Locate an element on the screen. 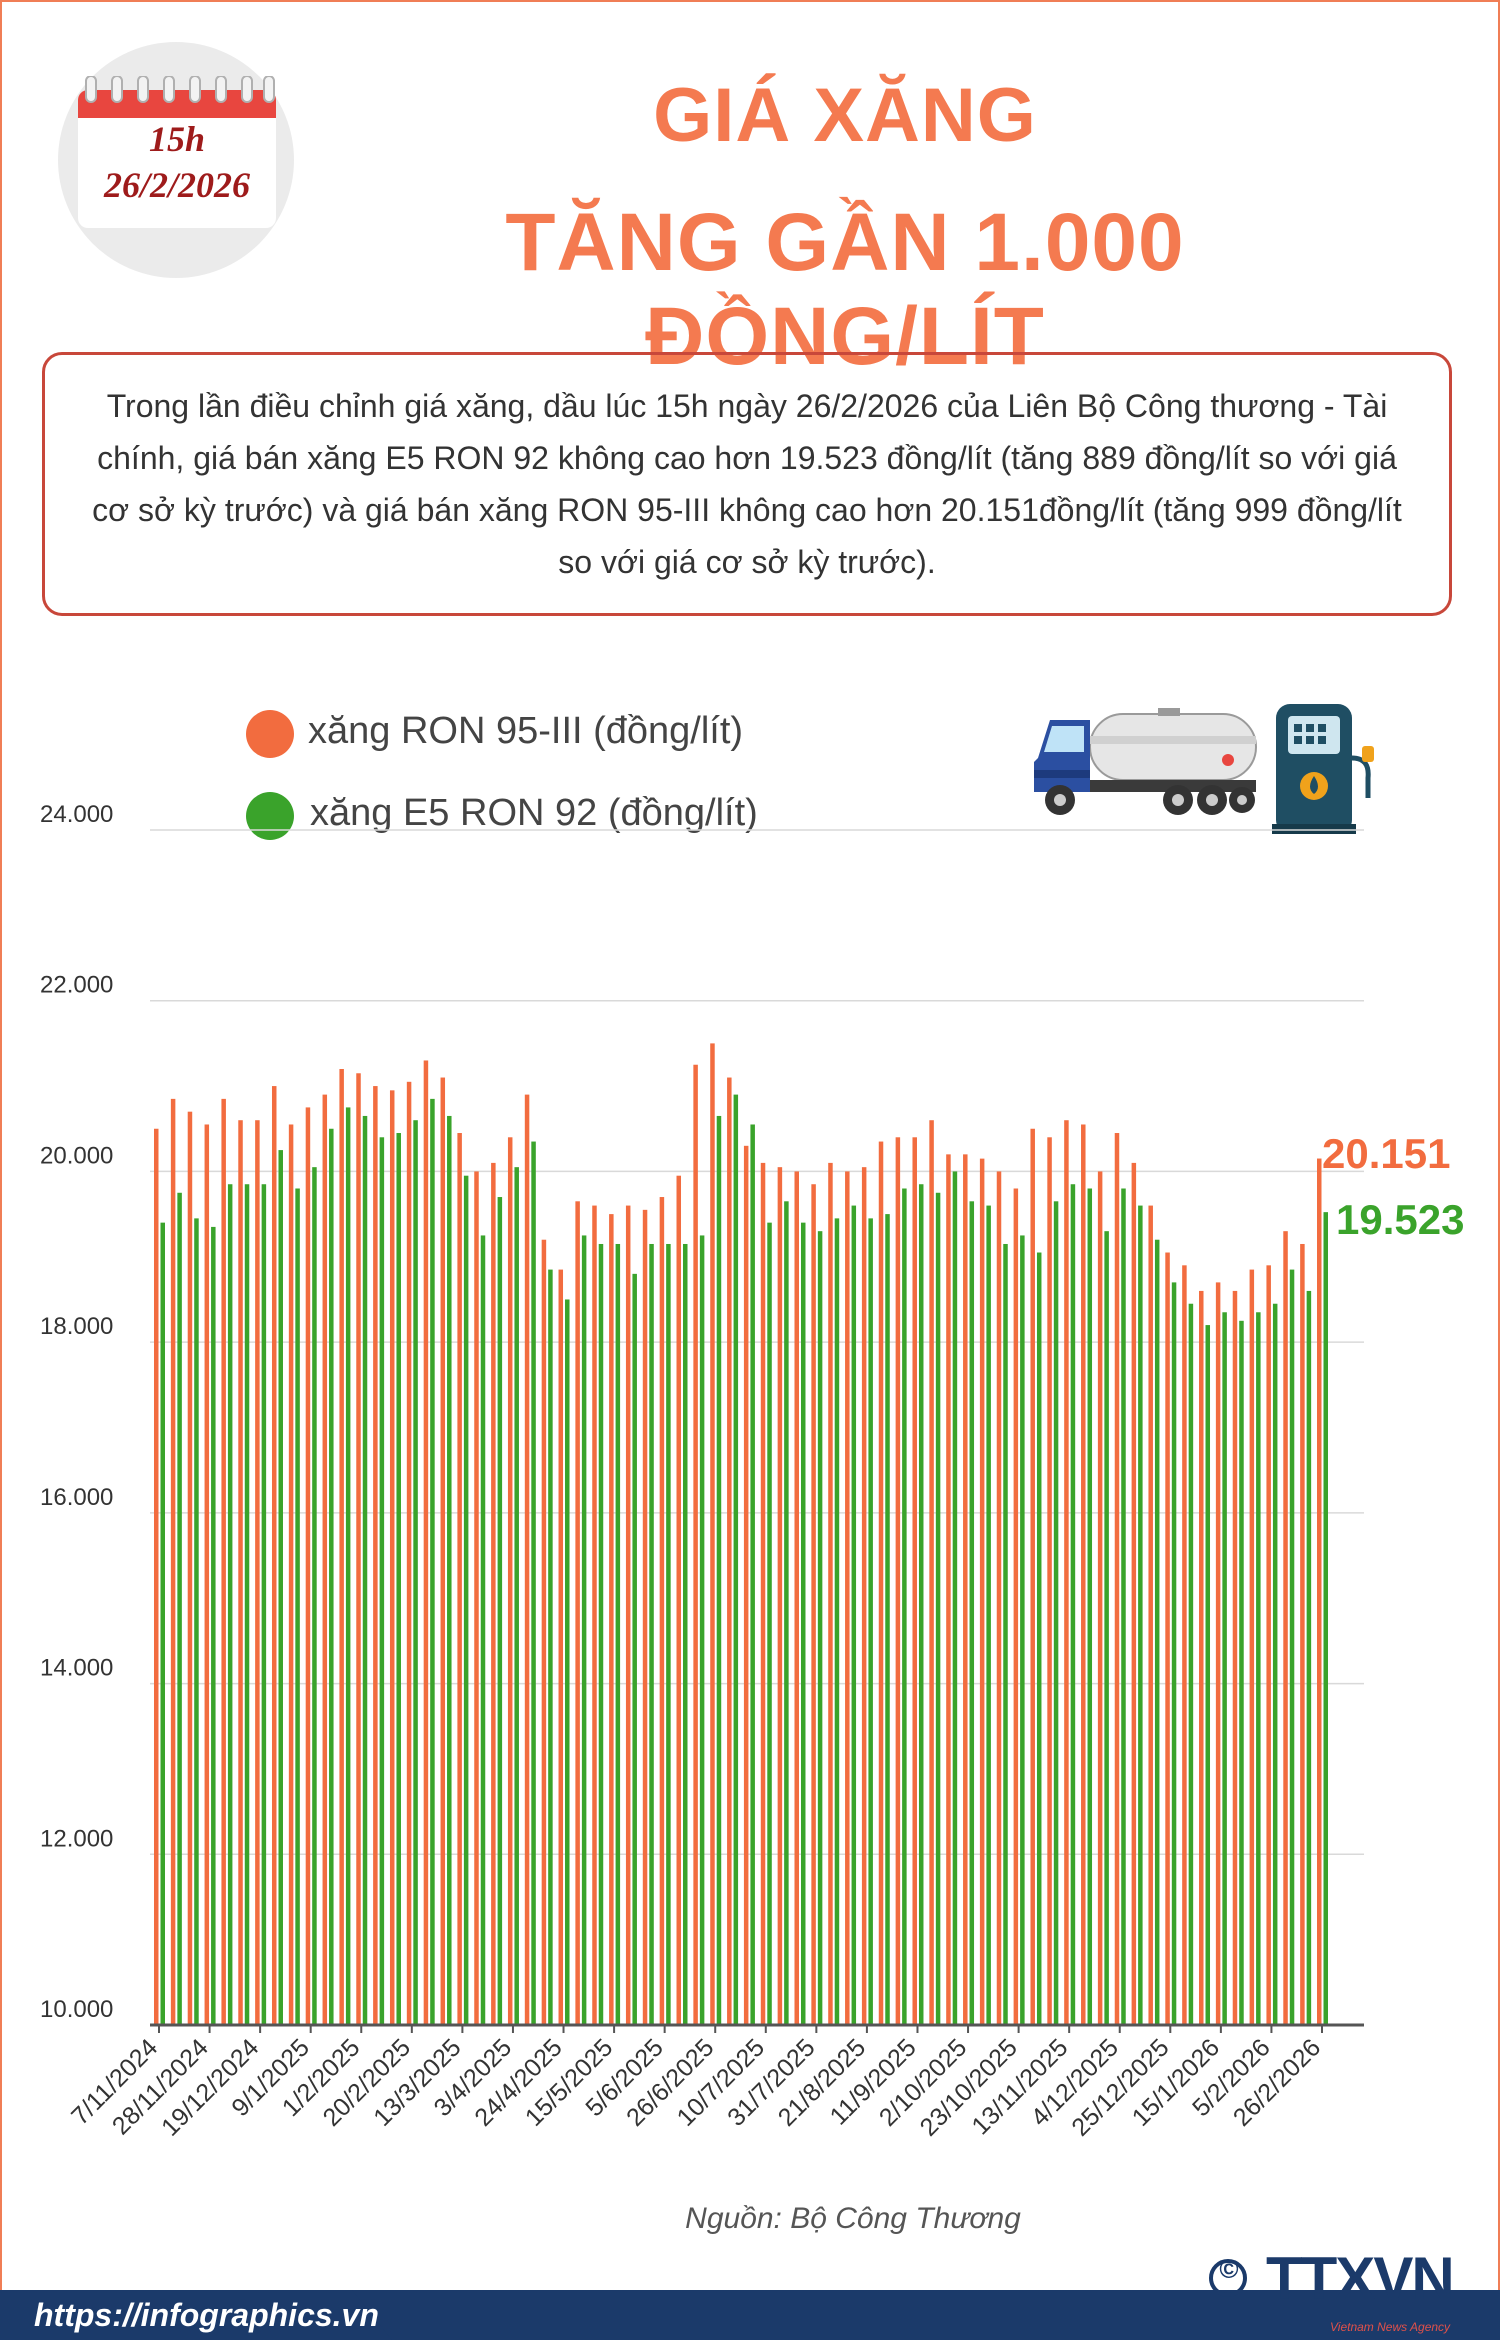 The width and height of the screenshot is (1500, 2340). page-title-line1: GIÁ XĂNG is located at coordinates (845, 115).